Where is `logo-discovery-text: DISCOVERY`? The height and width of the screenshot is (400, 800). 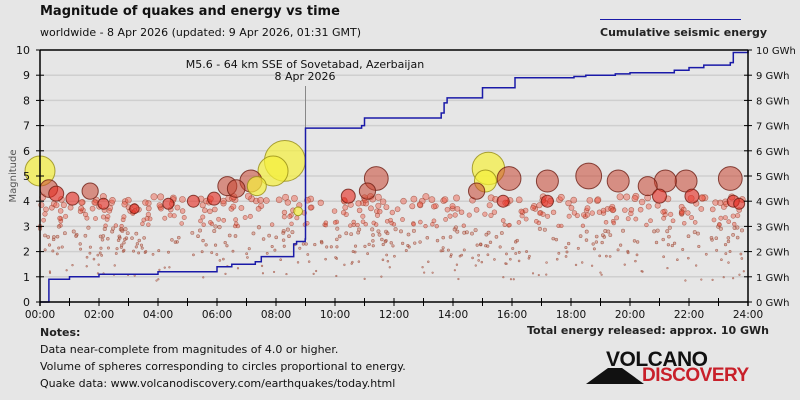 logo-discovery-text: DISCOVERY is located at coordinates (695, 375).